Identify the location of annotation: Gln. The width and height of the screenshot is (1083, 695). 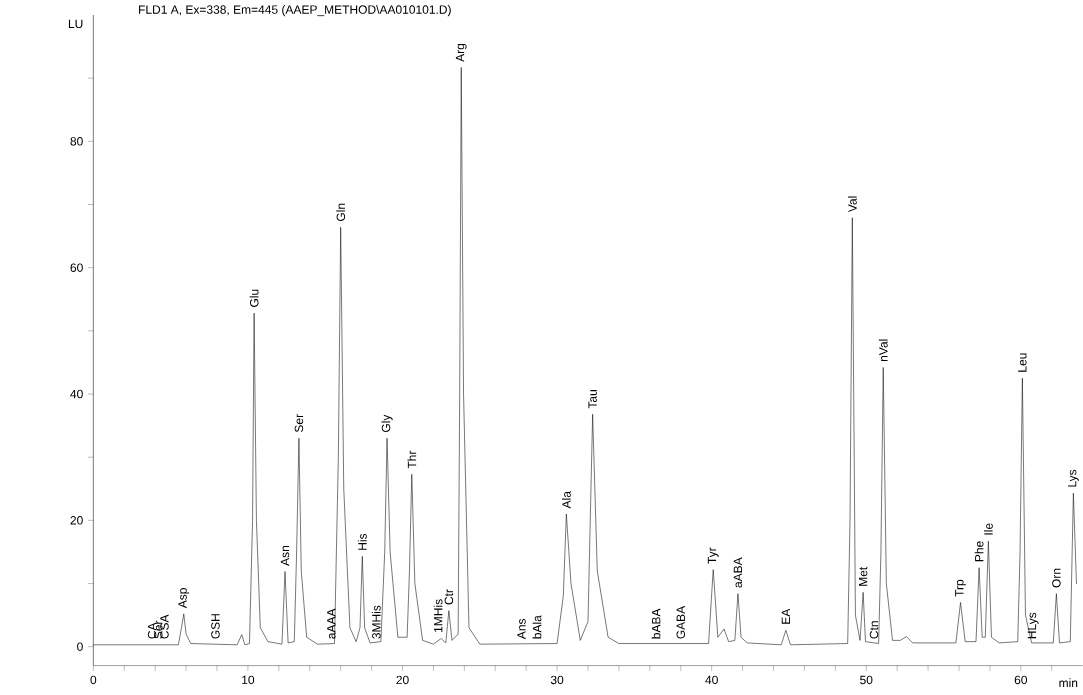
(341, 212).